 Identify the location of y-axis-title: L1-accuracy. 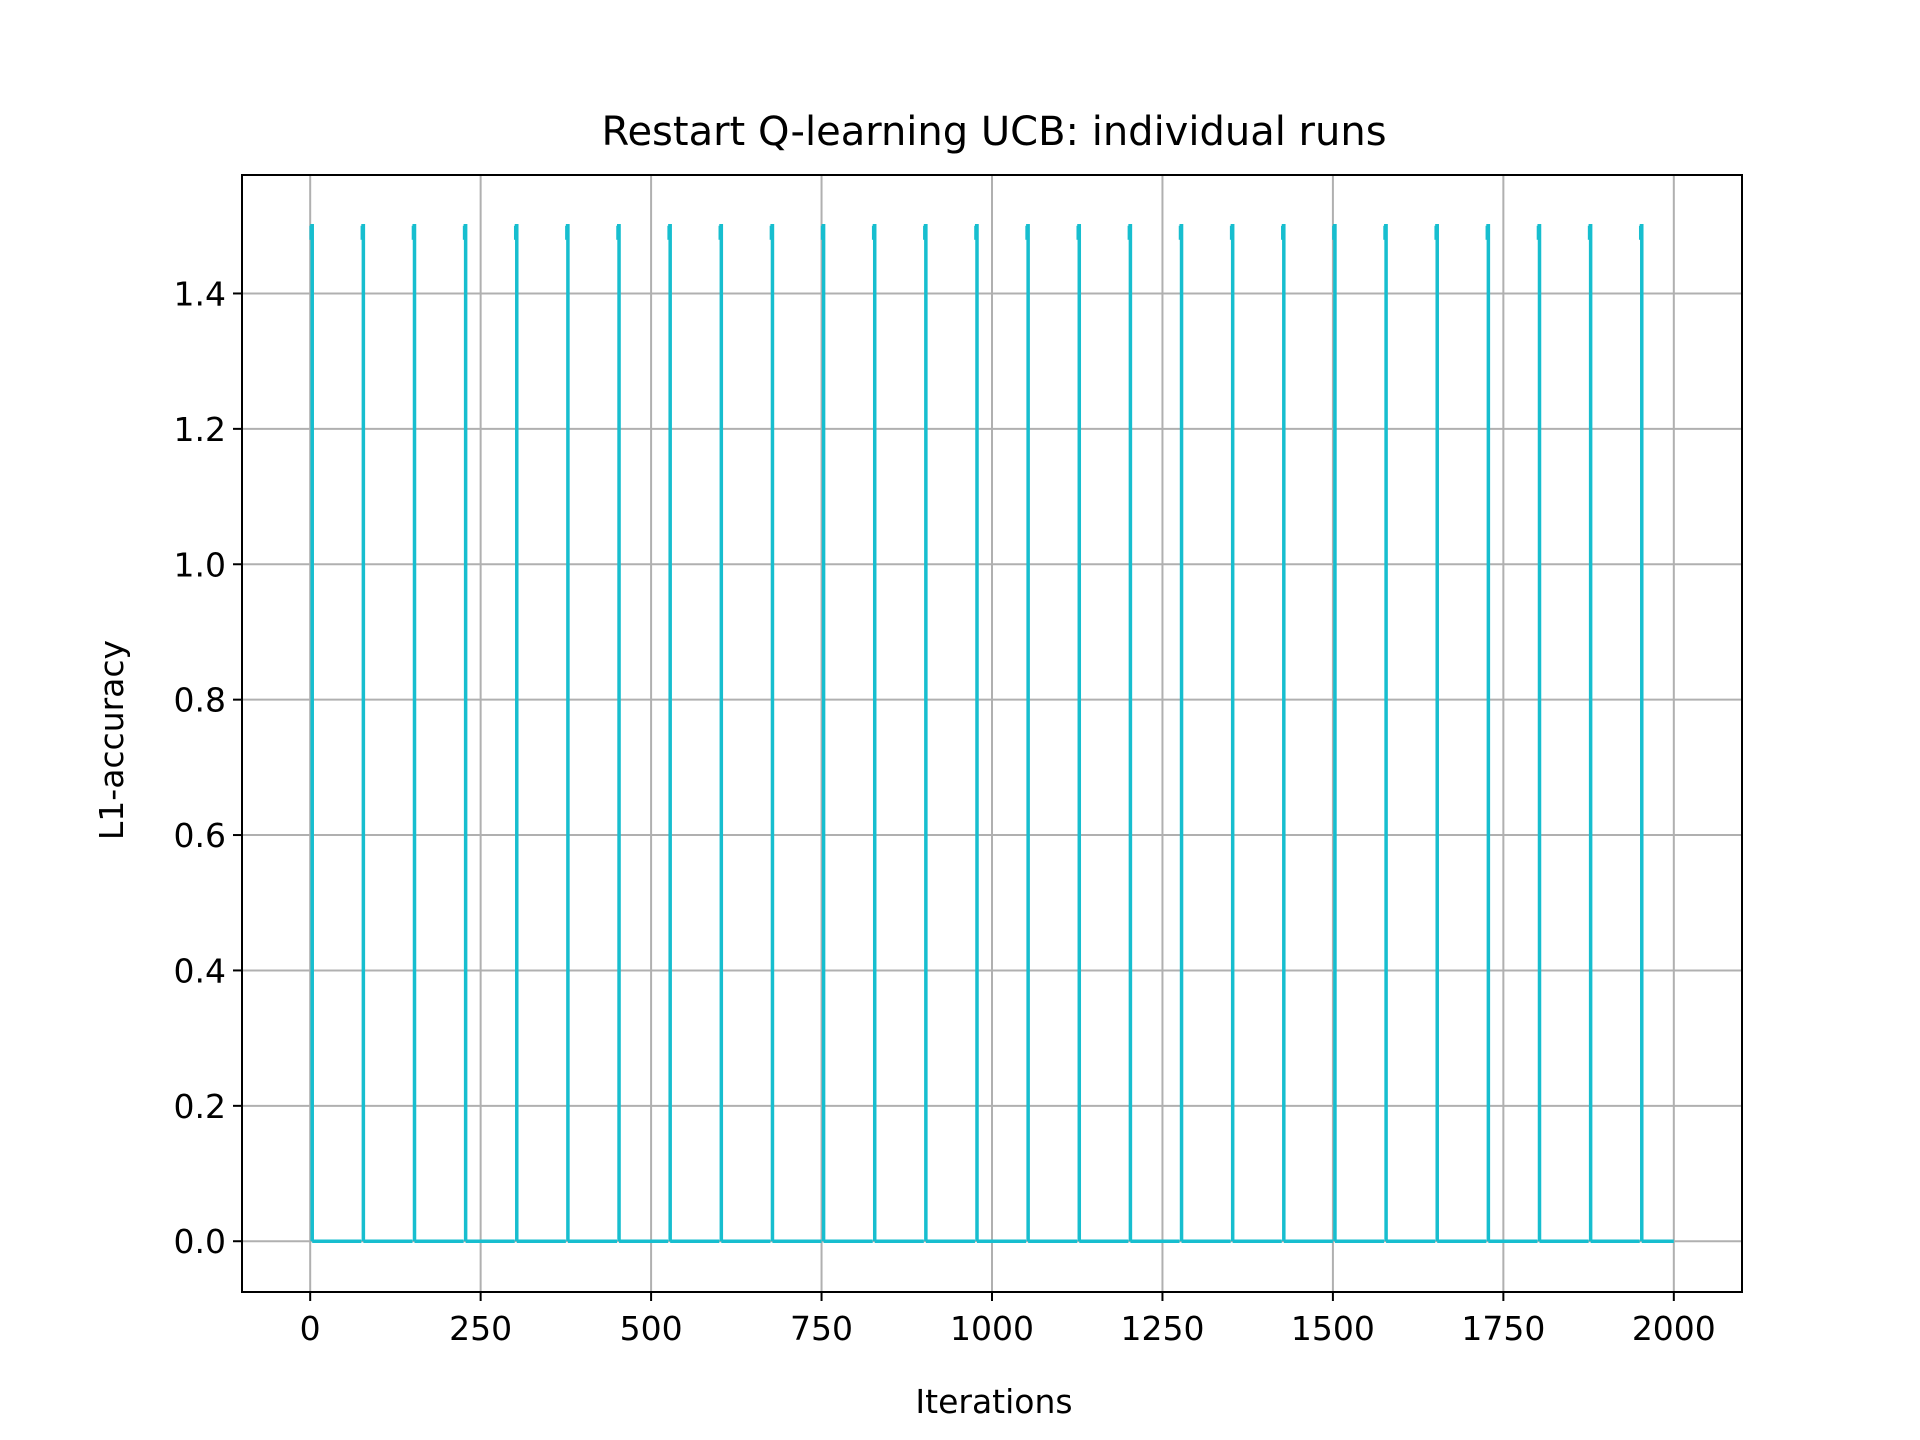
(111, 740).